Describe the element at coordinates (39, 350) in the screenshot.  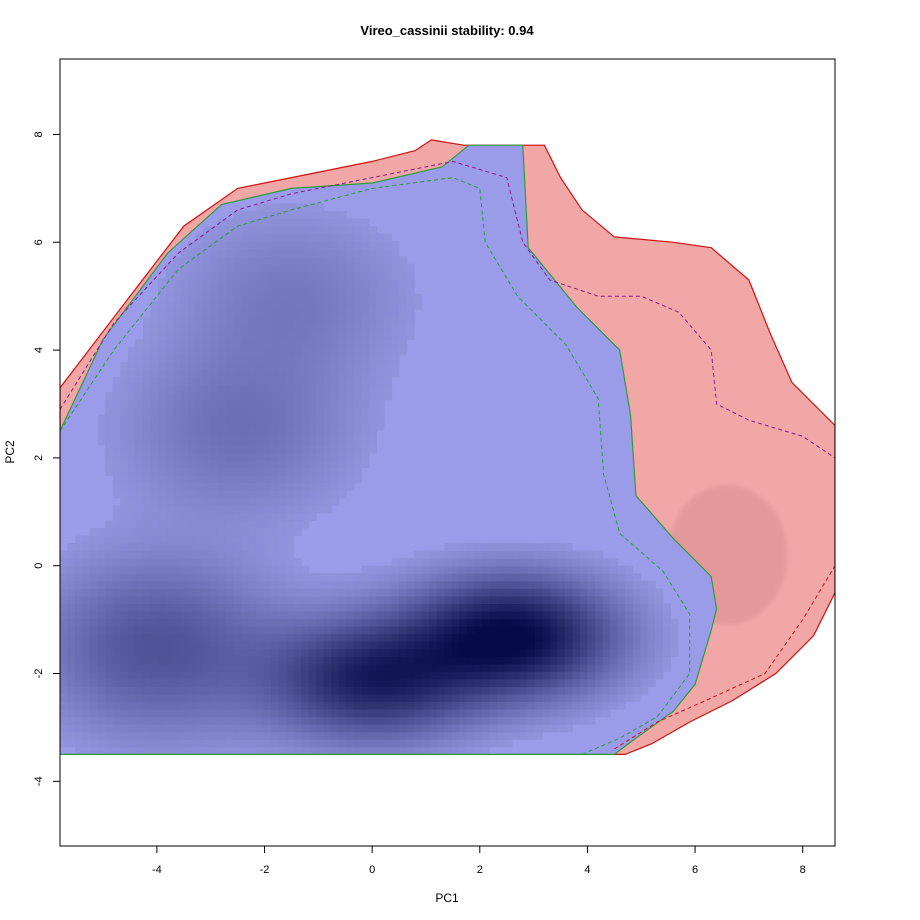
I see `y-tick-label: 4` at that location.